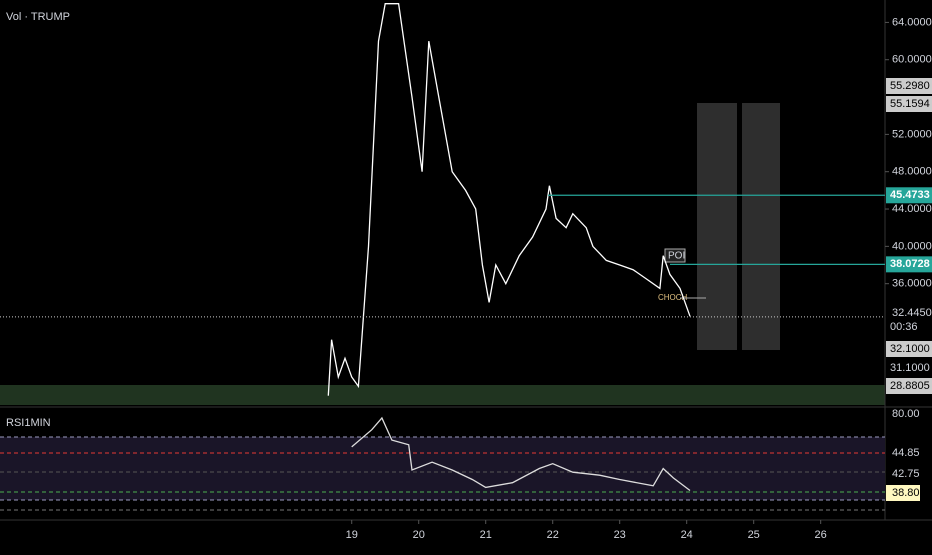  What do you see at coordinates (521, 454) in the screenshot?
I see `price-line` at bounding box center [521, 454].